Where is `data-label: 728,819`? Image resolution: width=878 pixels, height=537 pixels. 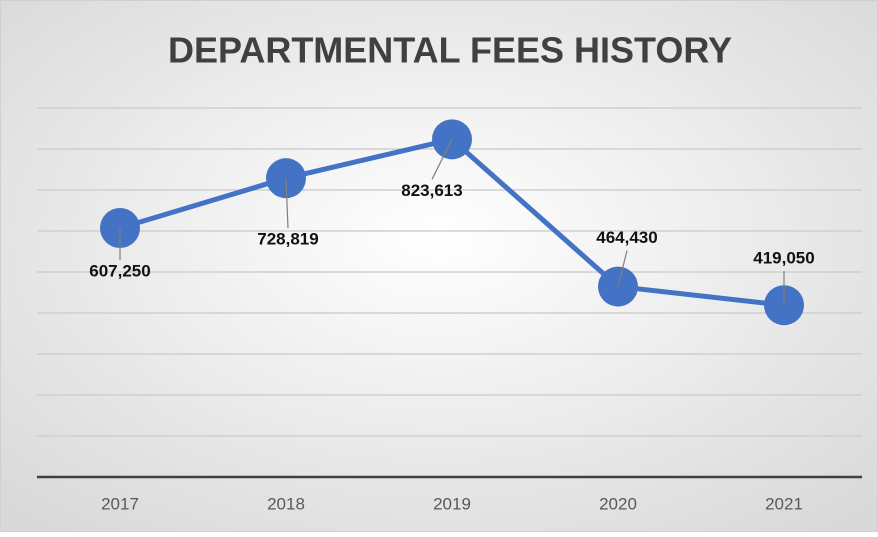 data-label: 728,819 is located at coordinates (287, 239).